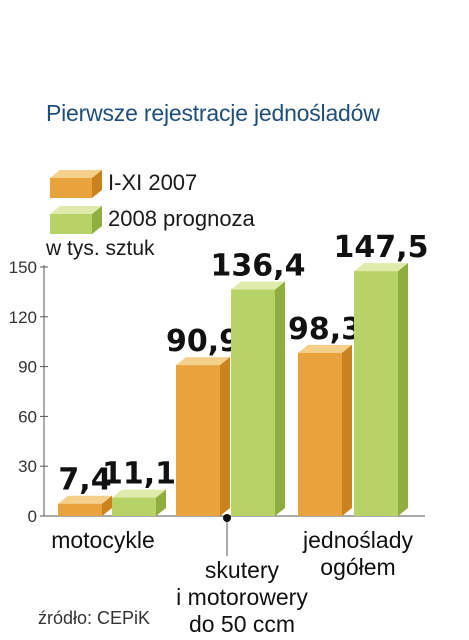 The image size is (469, 640). I want to click on legend-swatch-2008, so click(76, 220).